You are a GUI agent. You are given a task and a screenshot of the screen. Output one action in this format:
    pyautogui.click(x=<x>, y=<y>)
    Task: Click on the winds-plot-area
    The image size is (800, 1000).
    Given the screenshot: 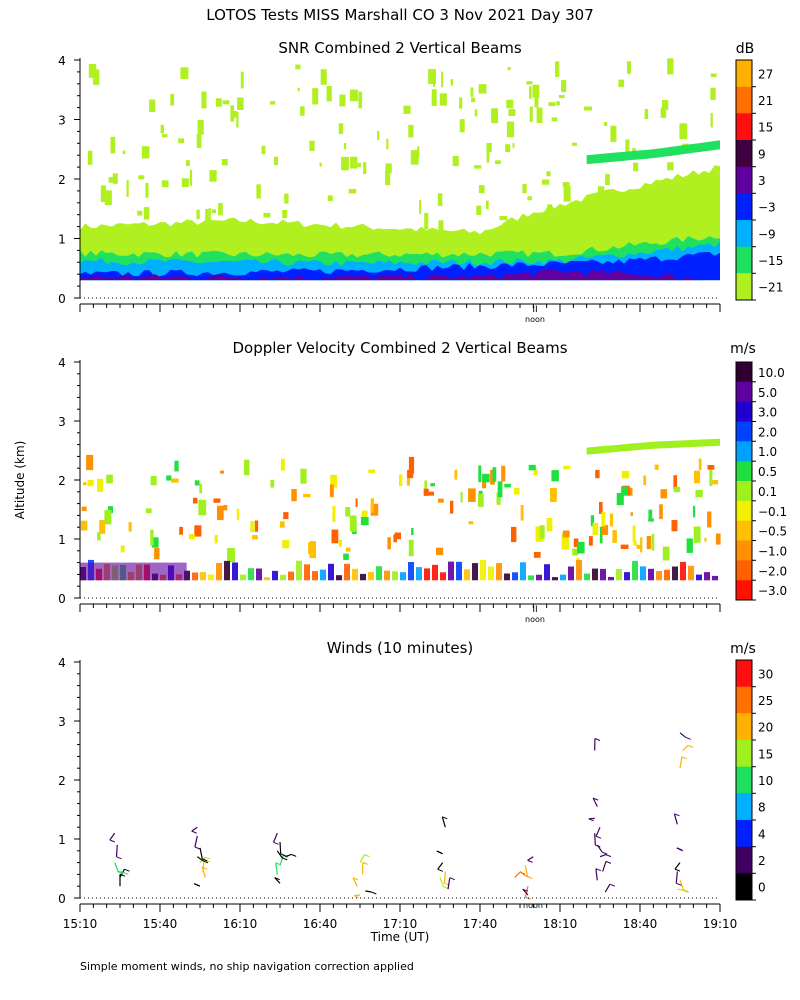 What is the action you would take?
    pyautogui.click(x=400, y=816)
    